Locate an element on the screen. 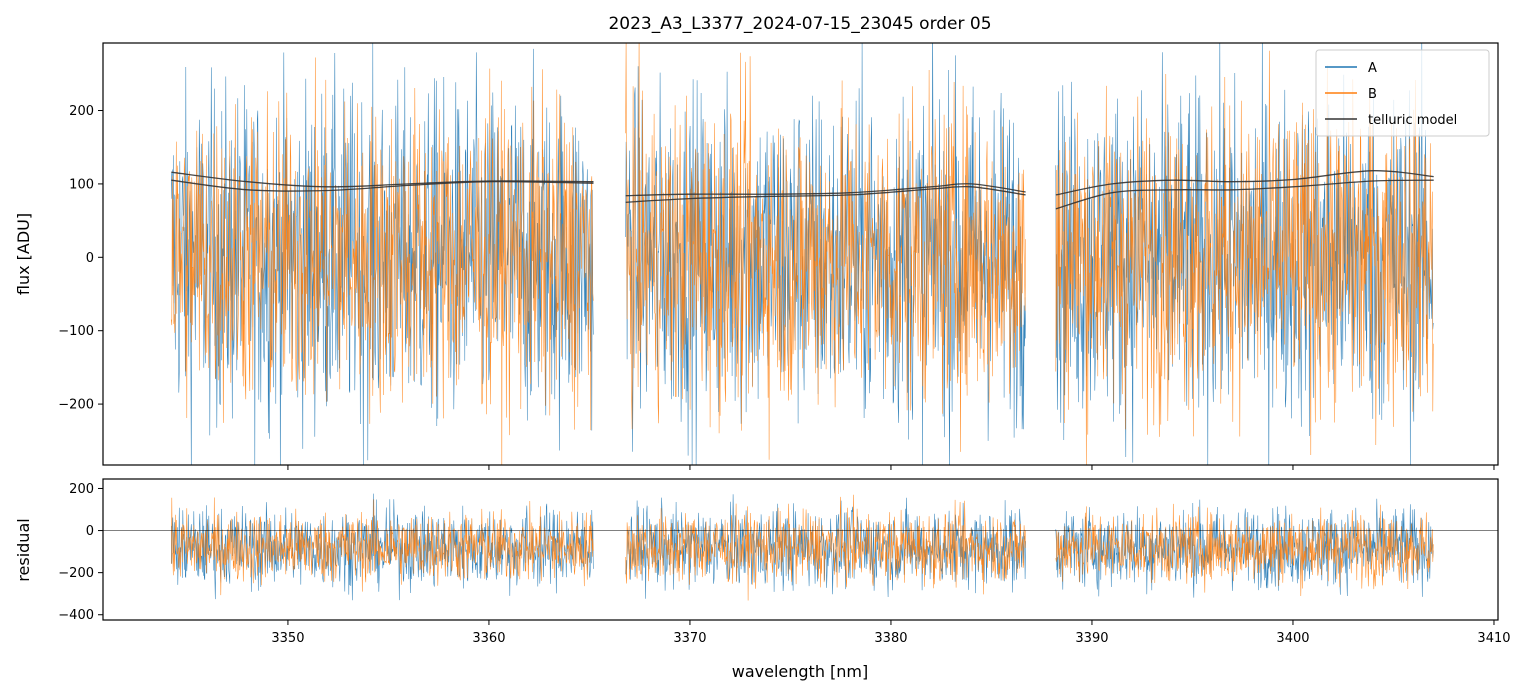 Image resolution: width=1531 pixels, height=696 pixels. residual-y-tick-label: 0 is located at coordinates (90, 531).